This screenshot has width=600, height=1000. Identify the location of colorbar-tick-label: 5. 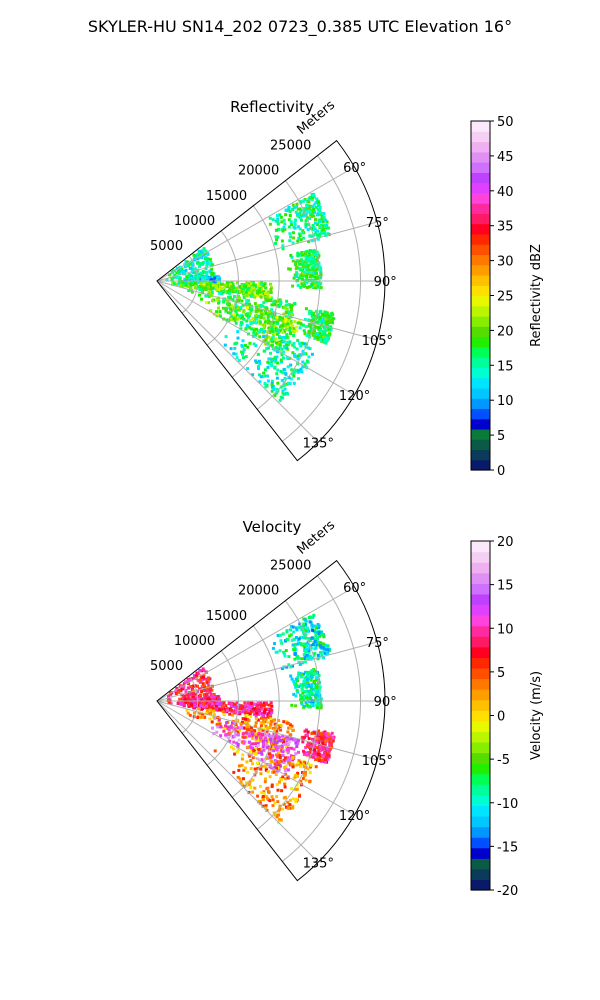
(501, 673).